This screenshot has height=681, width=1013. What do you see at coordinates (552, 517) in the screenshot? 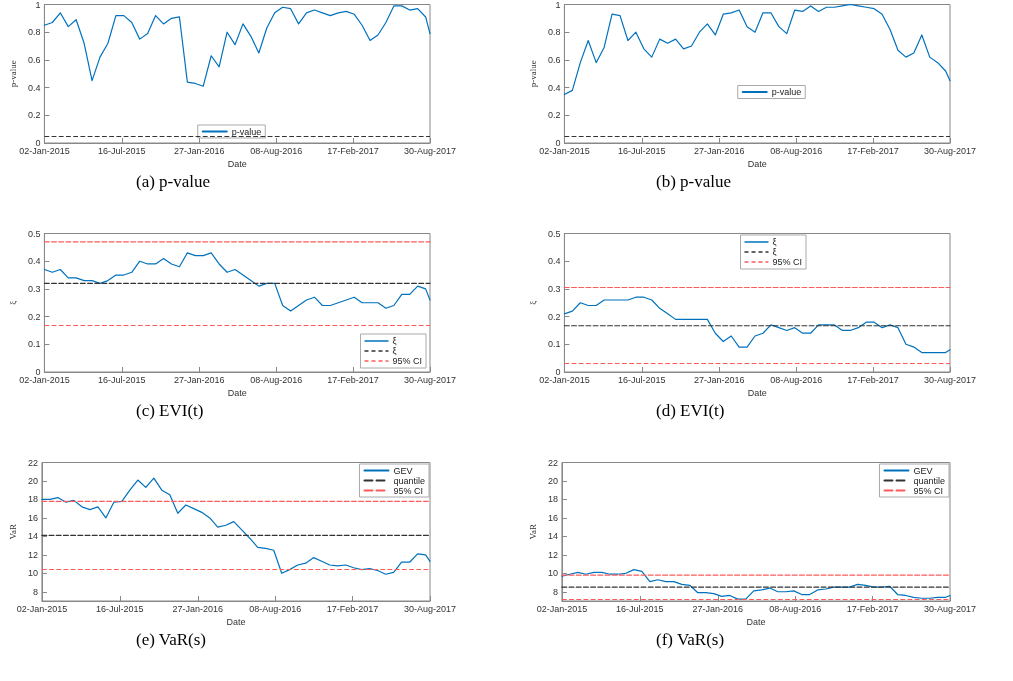
I see `y-tick-label: 16` at bounding box center [552, 517].